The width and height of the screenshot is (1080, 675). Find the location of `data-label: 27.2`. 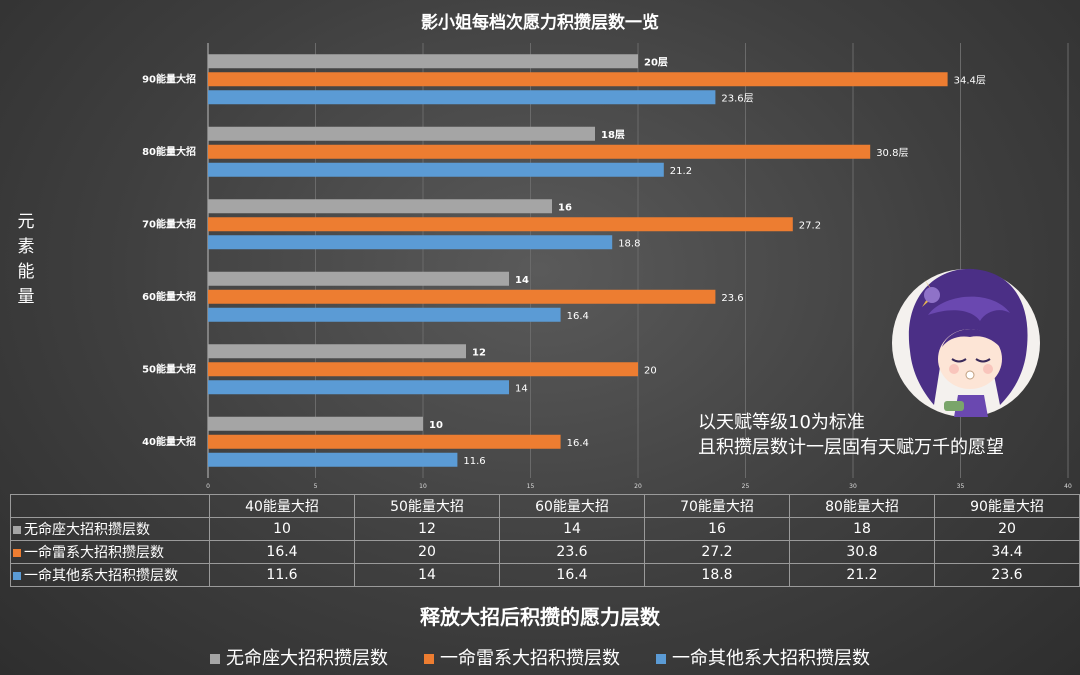

data-label: 27.2 is located at coordinates (810, 225).